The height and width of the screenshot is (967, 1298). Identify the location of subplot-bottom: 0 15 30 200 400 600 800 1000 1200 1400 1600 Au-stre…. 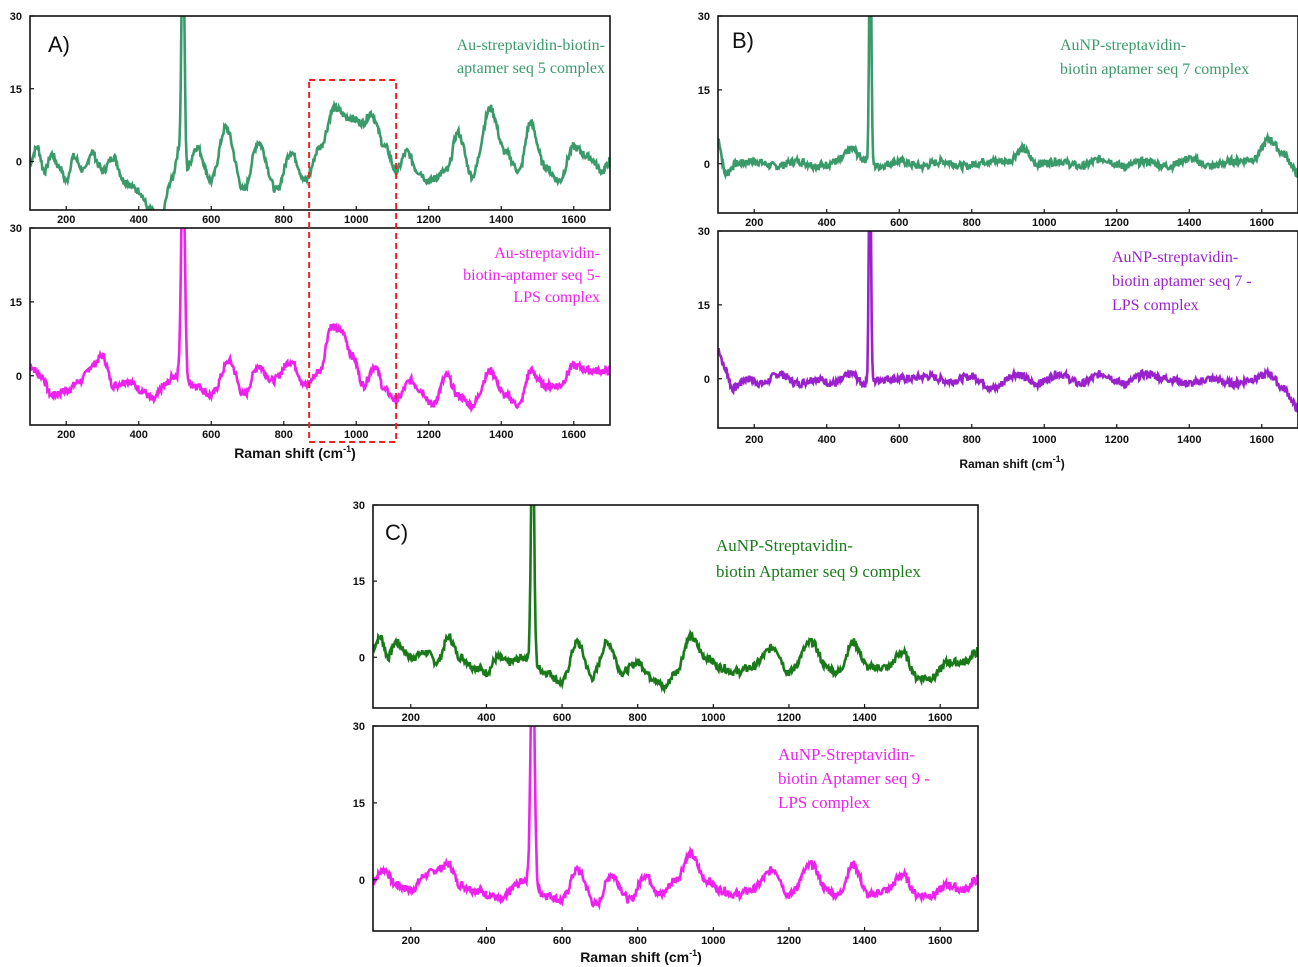
(310, 332).